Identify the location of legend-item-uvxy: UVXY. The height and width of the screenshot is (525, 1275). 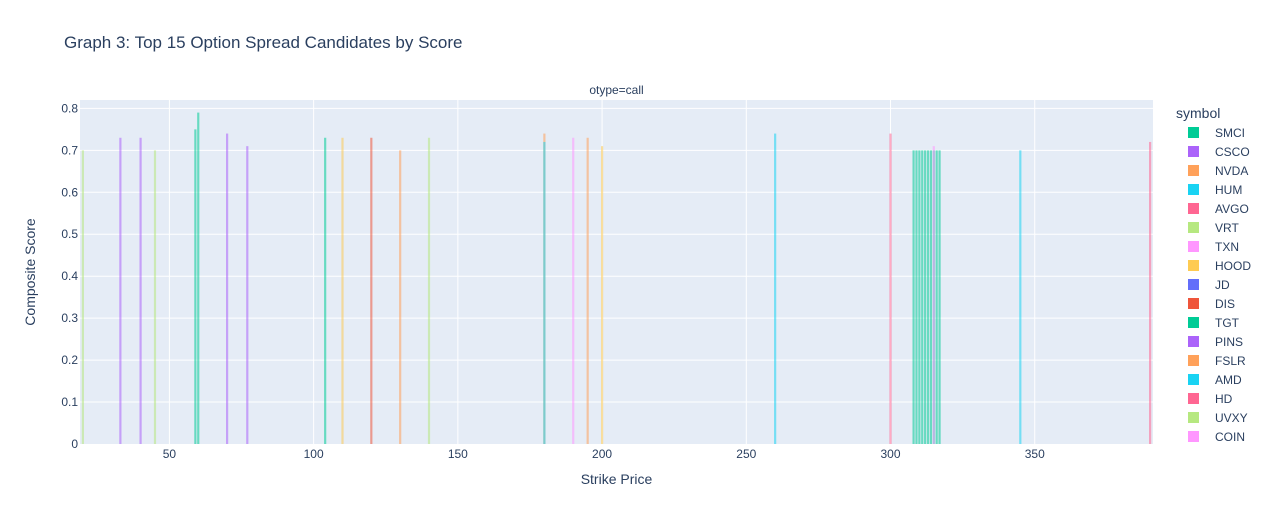
(1218, 417).